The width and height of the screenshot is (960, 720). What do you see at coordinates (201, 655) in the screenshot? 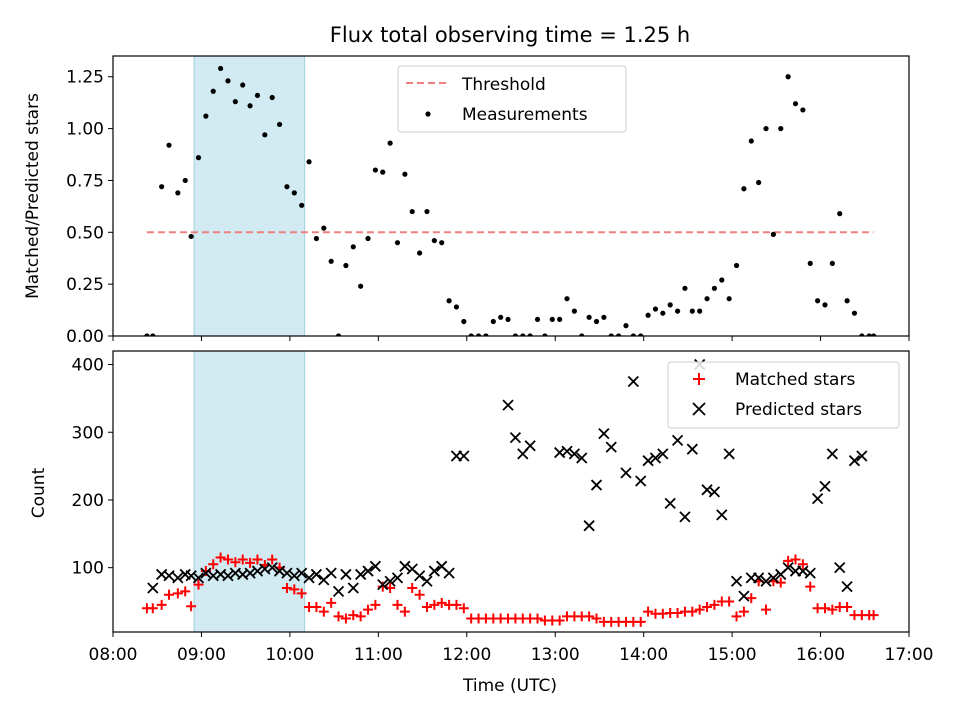
I see `x-tick-label: 09:00` at bounding box center [201, 655].